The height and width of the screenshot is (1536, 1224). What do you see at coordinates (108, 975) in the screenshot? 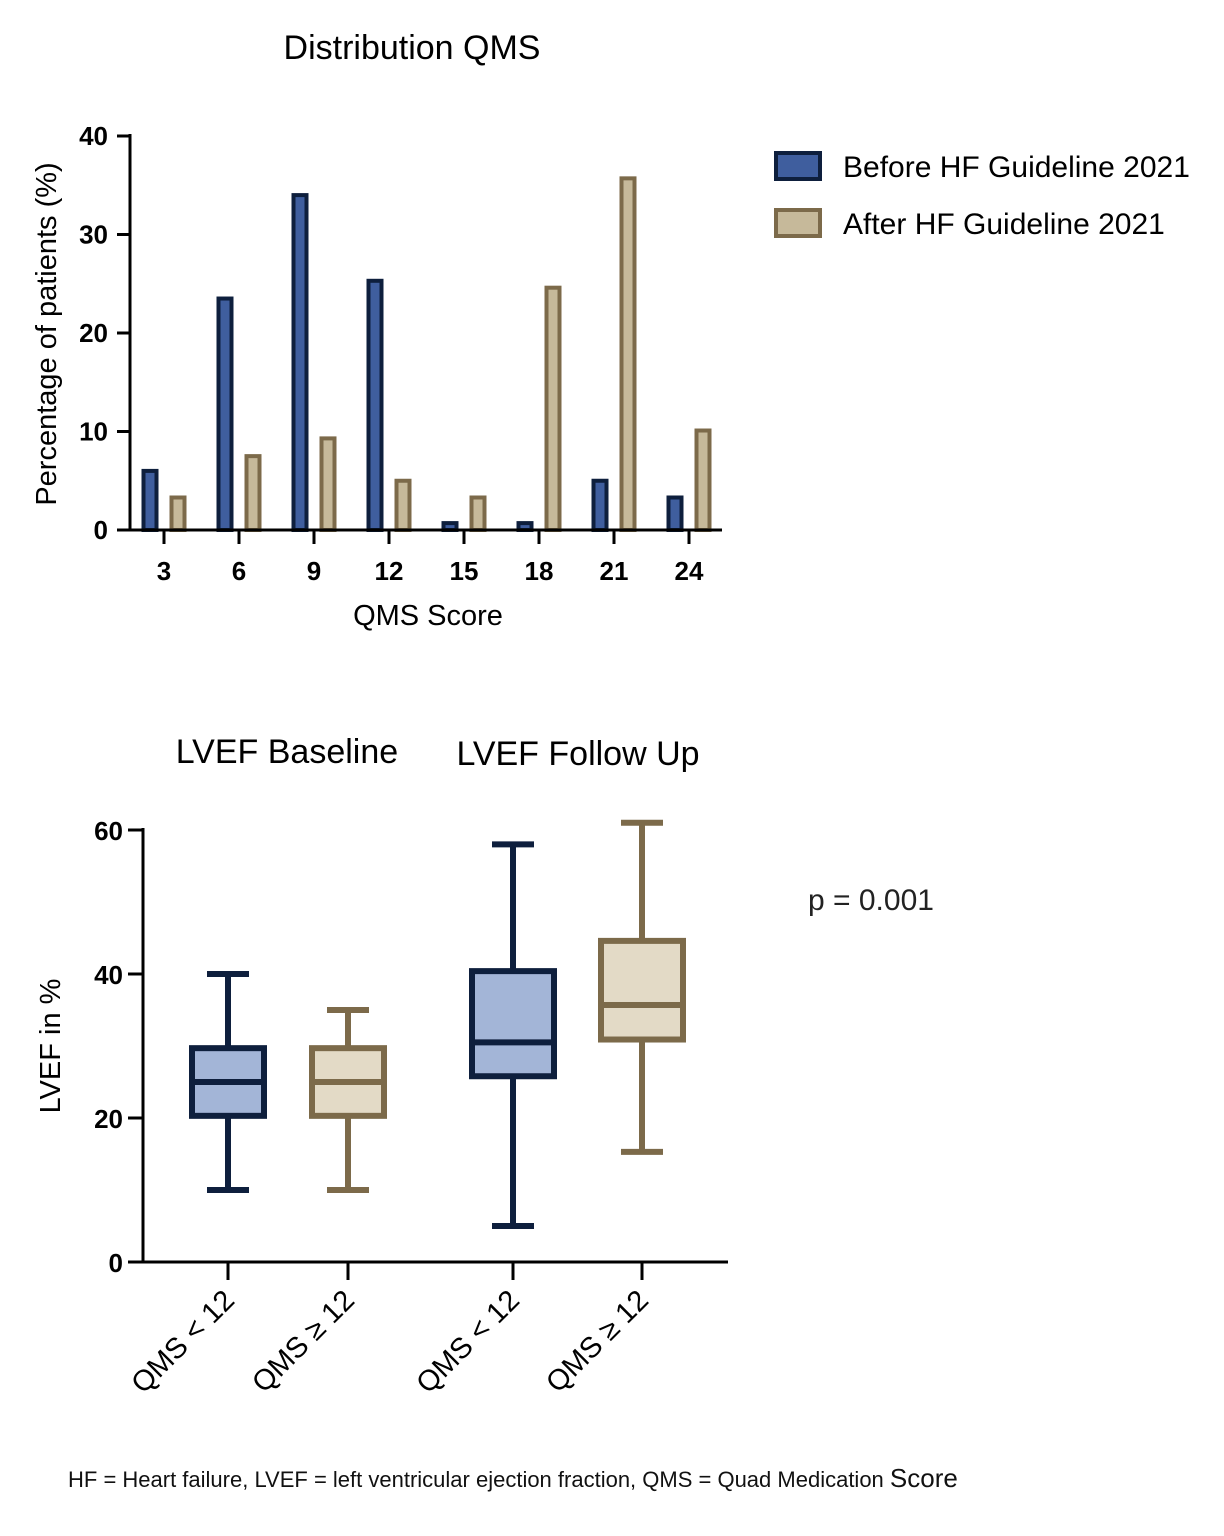
I see `box-y-tick-label: 40` at bounding box center [108, 975].